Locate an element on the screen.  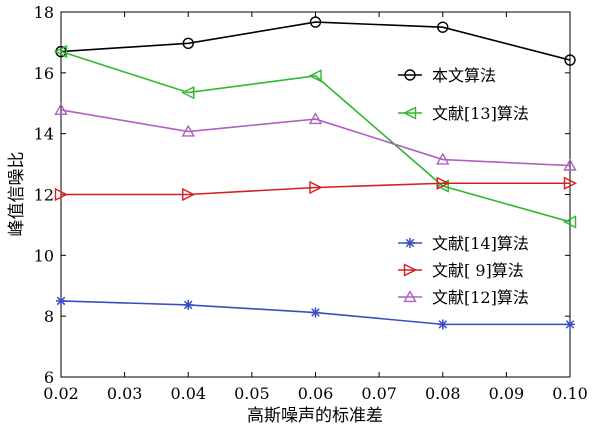
x-tick-label: 0.04 is located at coordinates (188, 393).